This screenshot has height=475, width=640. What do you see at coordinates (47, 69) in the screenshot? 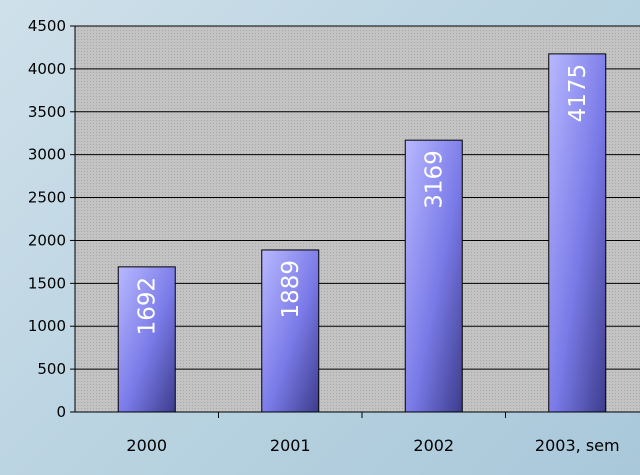
I see `y-tick-label: 4000` at bounding box center [47, 69].